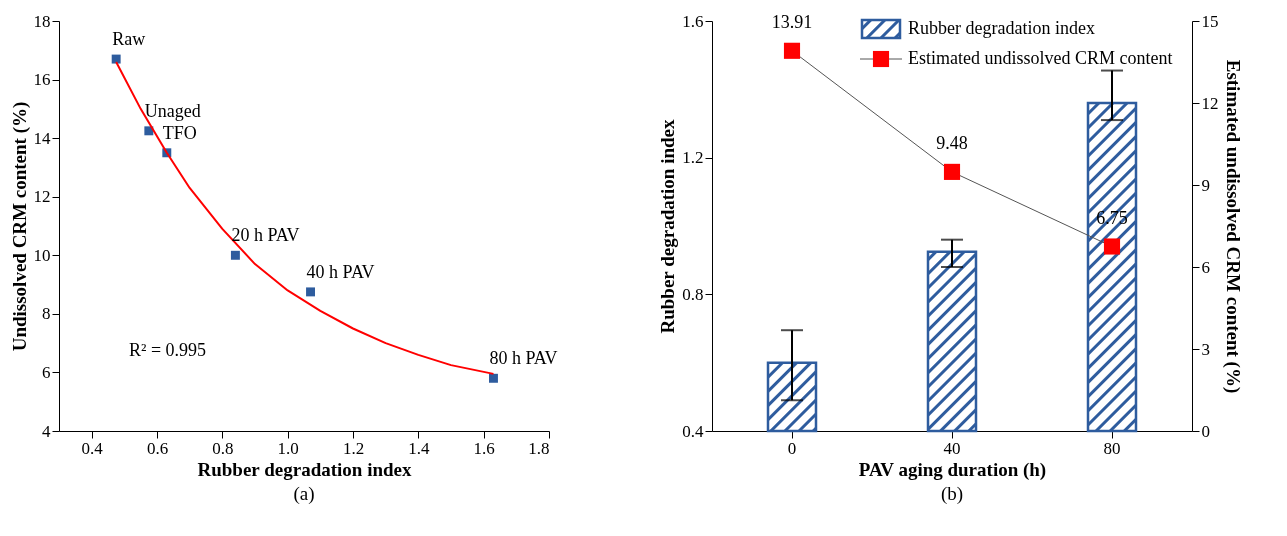  I want to click on y-axis-title: Rubber degradation index, so click(668, 226).